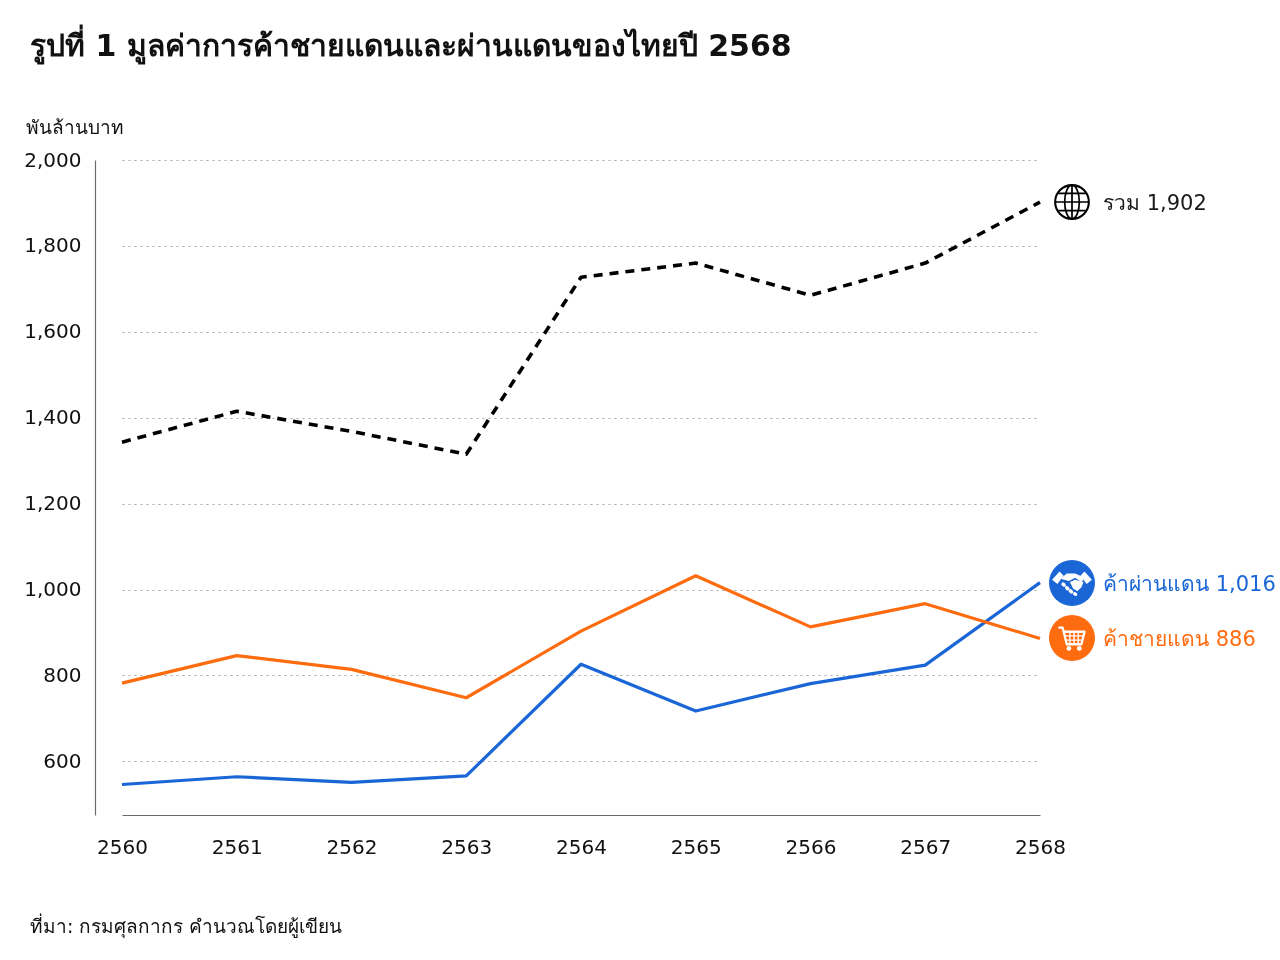 This screenshot has width=1280, height=960. What do you see at coordinates (1189, 583) in the screenshot?
I see `text: ค้าผ่านแดน 1,016` at bounding box center [1189, 583].